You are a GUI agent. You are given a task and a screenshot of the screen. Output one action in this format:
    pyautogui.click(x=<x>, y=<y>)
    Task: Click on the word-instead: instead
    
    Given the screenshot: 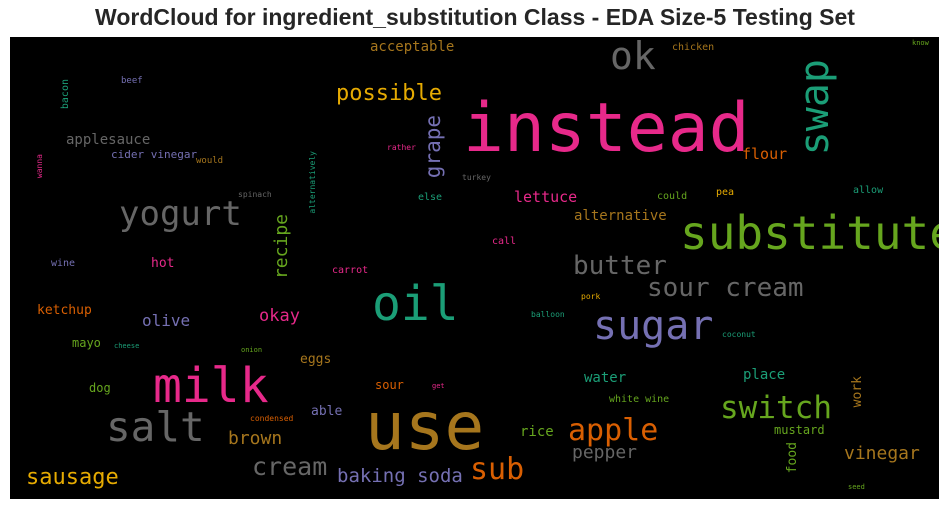 What is the action you would take?
    pyautogui.click(x=606, y=128)
    